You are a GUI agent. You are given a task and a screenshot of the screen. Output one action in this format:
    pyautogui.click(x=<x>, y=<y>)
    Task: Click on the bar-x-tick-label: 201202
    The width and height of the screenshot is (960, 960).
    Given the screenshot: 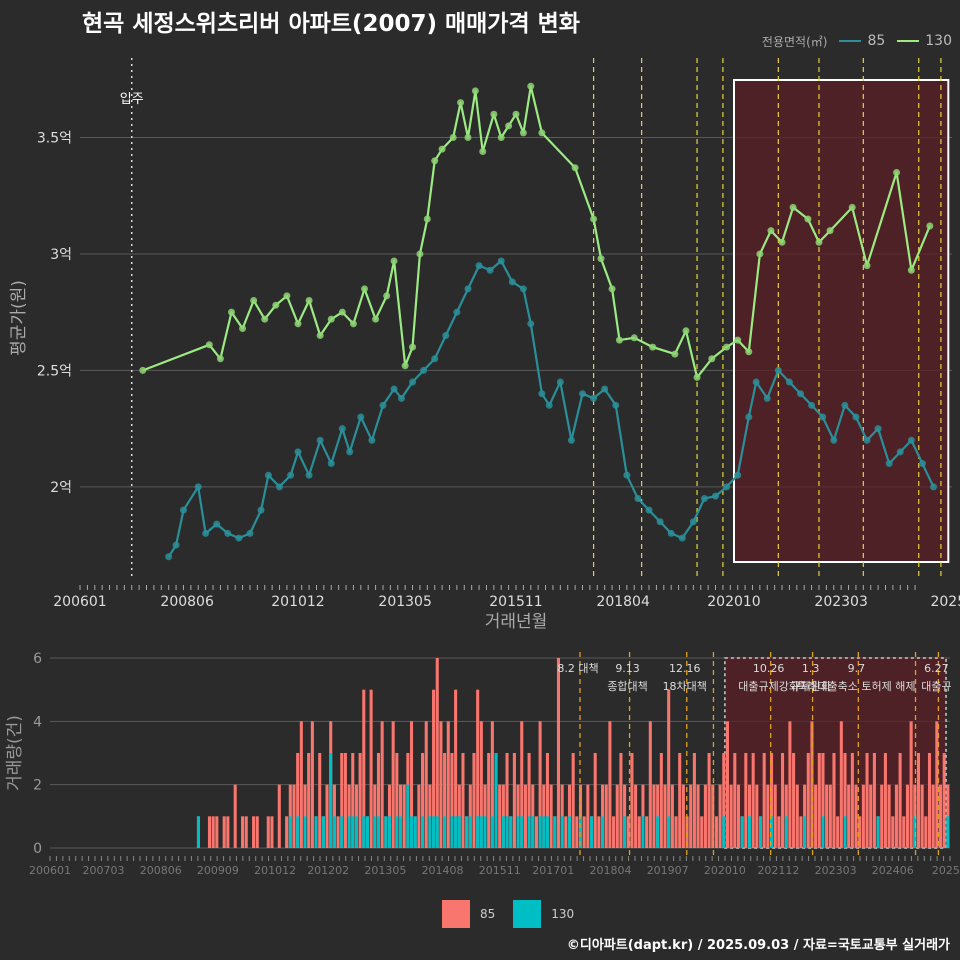 What is the action you would take?
    pyautogui.click(x=328, y=870)
    